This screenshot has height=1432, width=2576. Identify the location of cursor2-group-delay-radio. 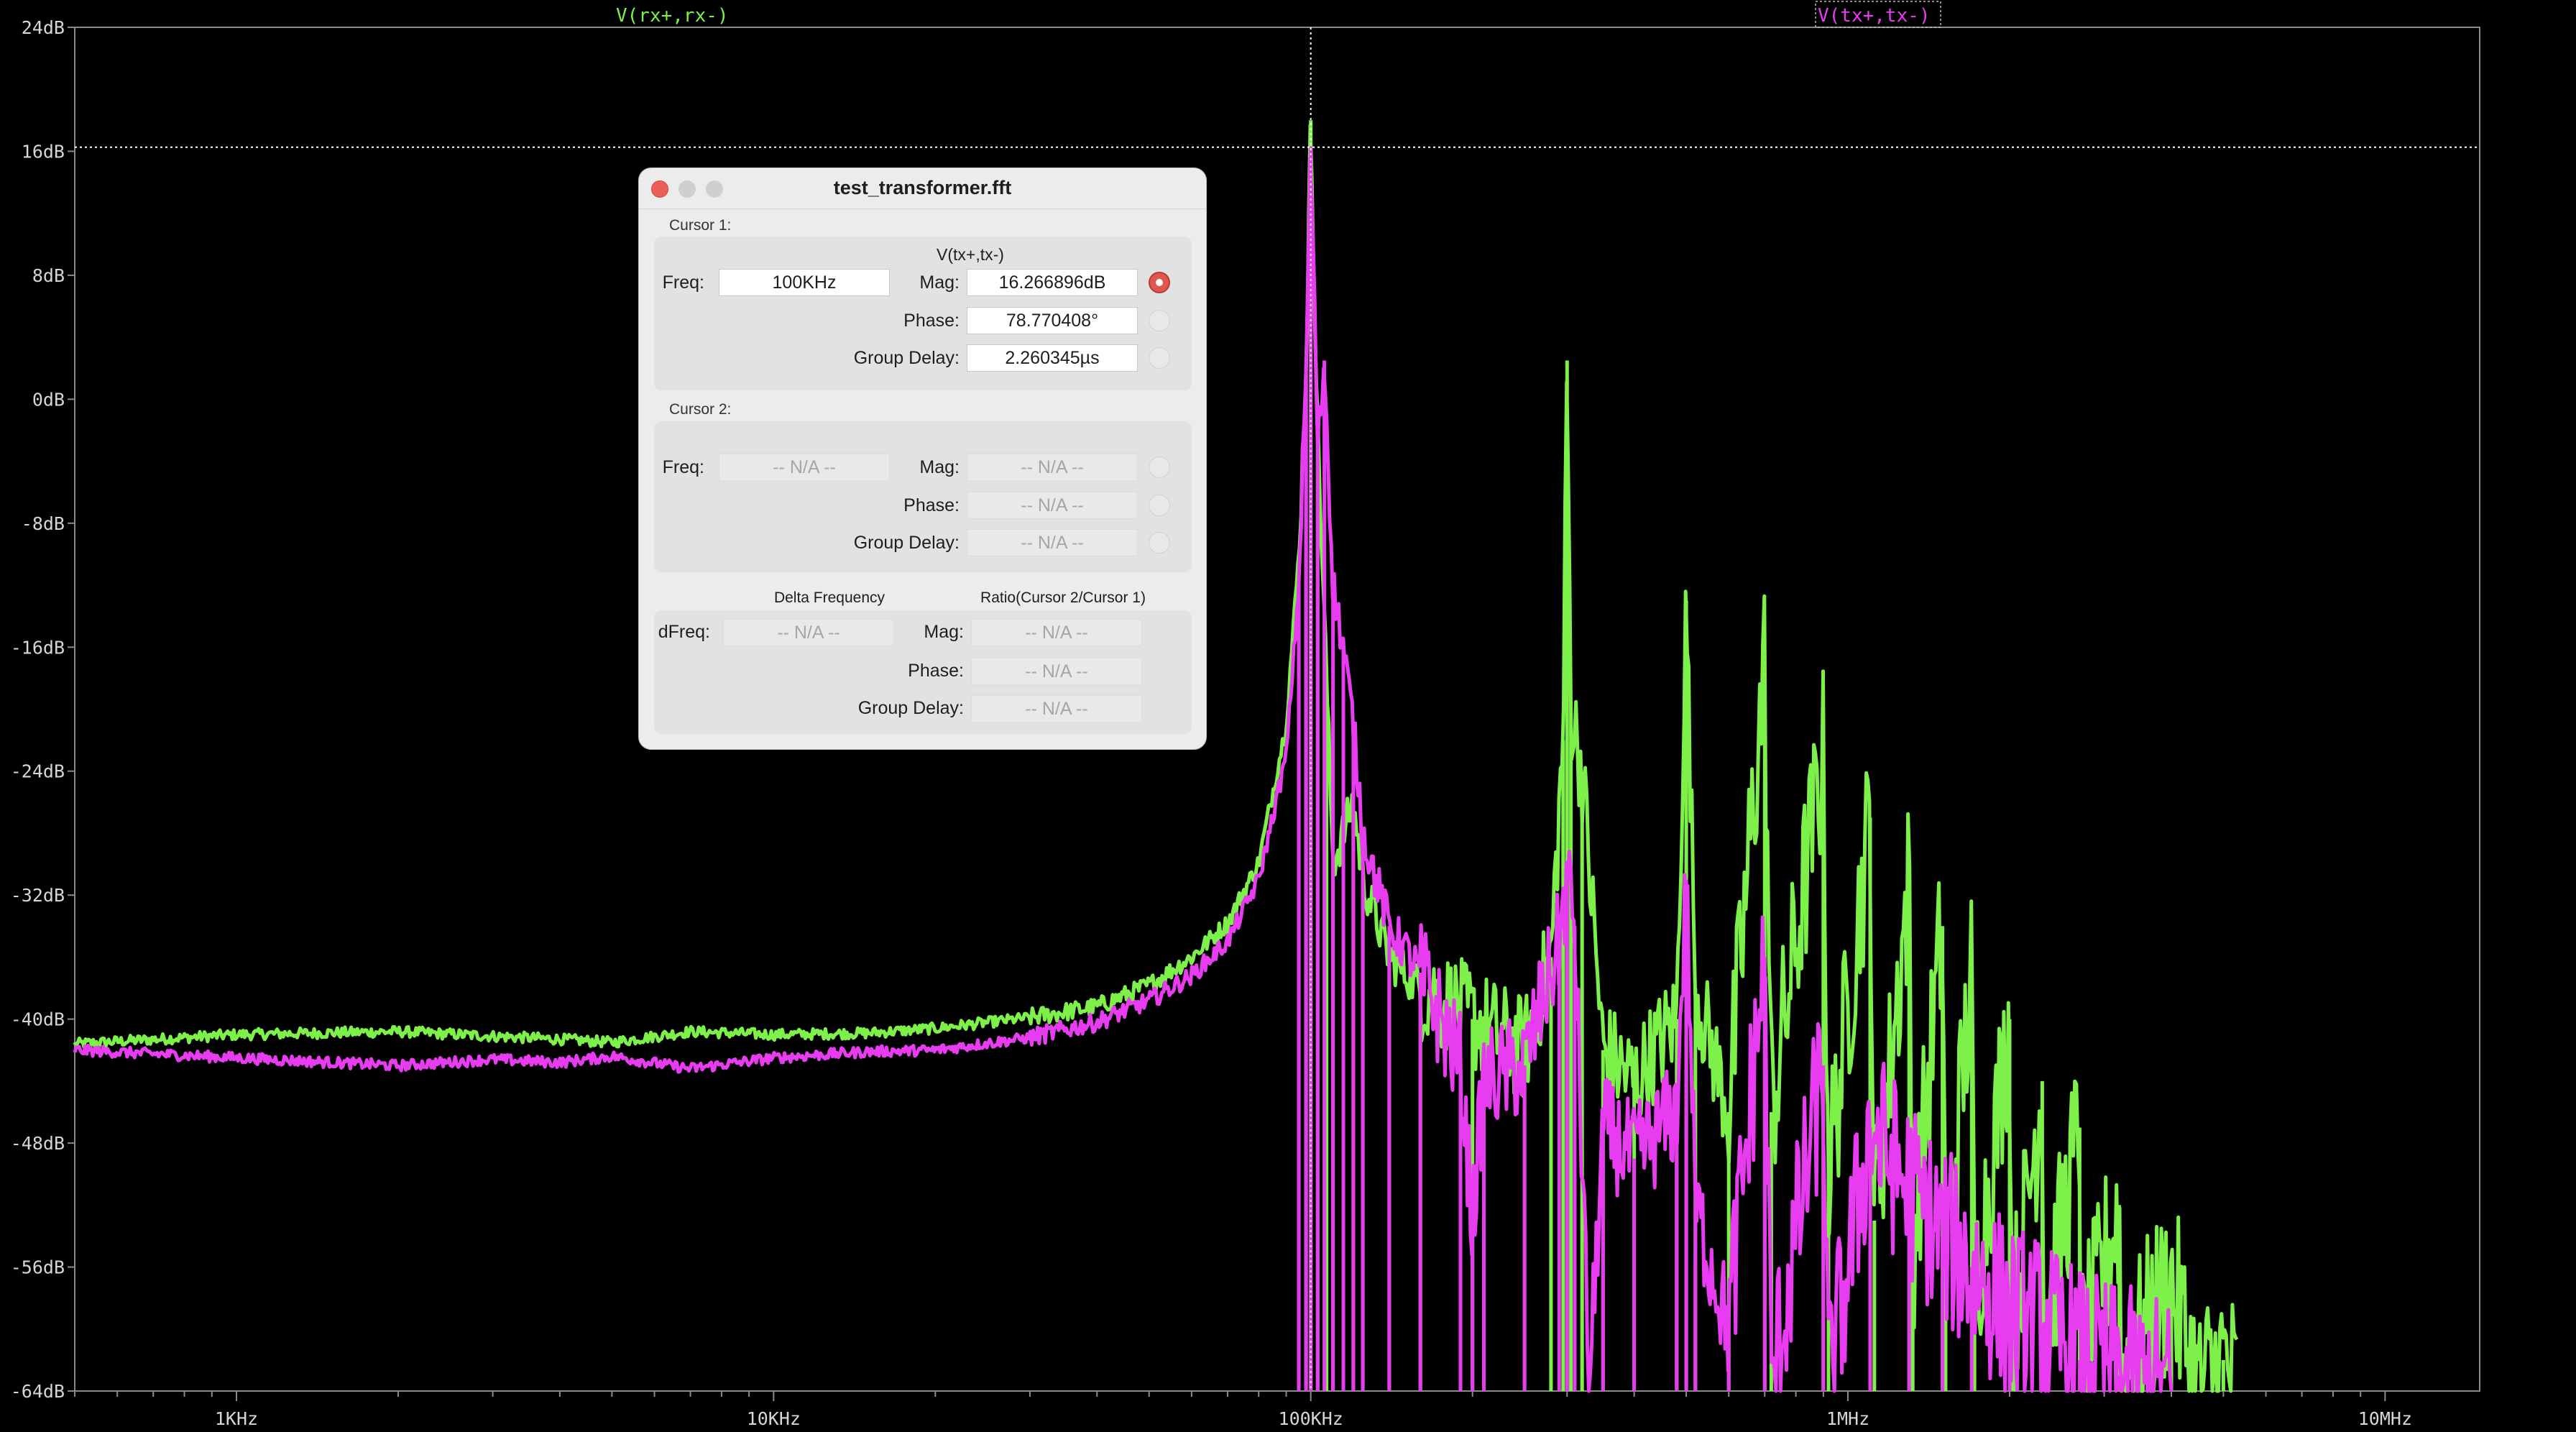
(1159, 543).